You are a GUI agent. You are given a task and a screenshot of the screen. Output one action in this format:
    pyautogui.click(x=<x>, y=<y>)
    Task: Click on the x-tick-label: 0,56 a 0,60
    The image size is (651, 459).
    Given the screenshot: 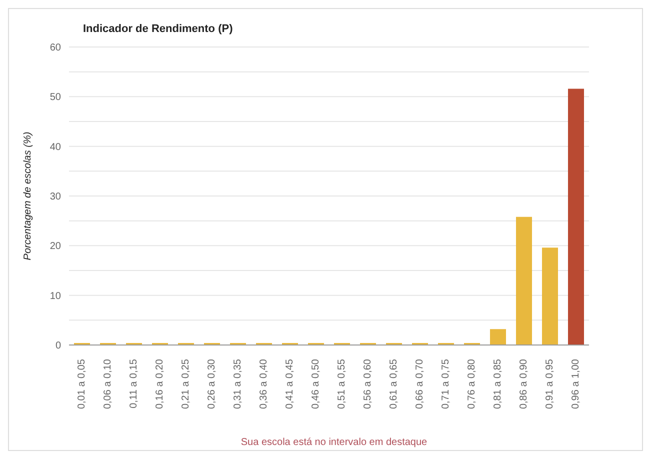 What is the action you would take?
    pyautogui.click(x=368, y=384)
    